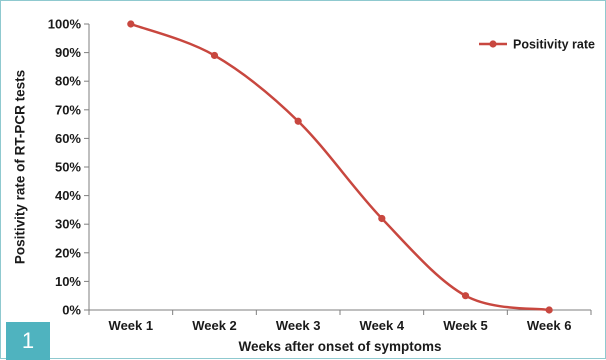 Image resolution: width=606 pixels, height=360 pixels. I want to click on y-axis-title: Positivity rate of RT-PCR tests, so click(20, 167).